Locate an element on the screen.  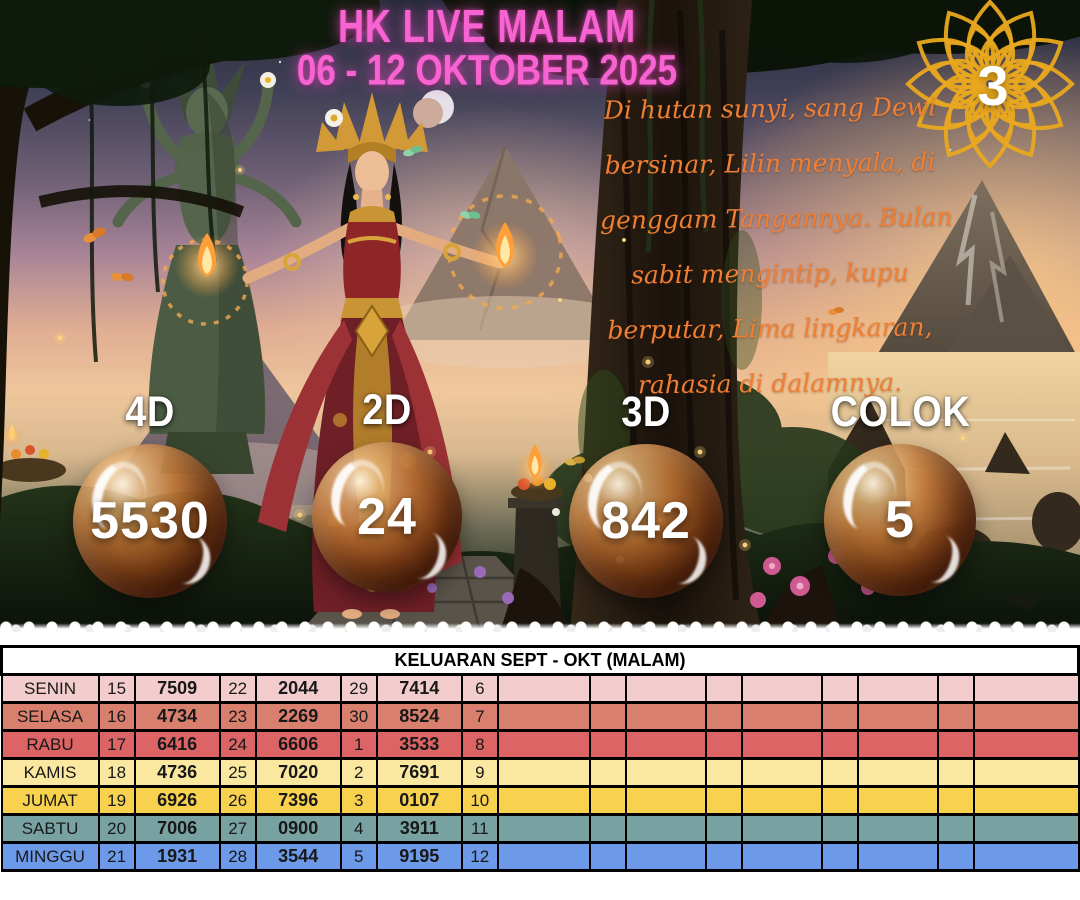
prediction-label: 4D is located at coordinates (150, 412).